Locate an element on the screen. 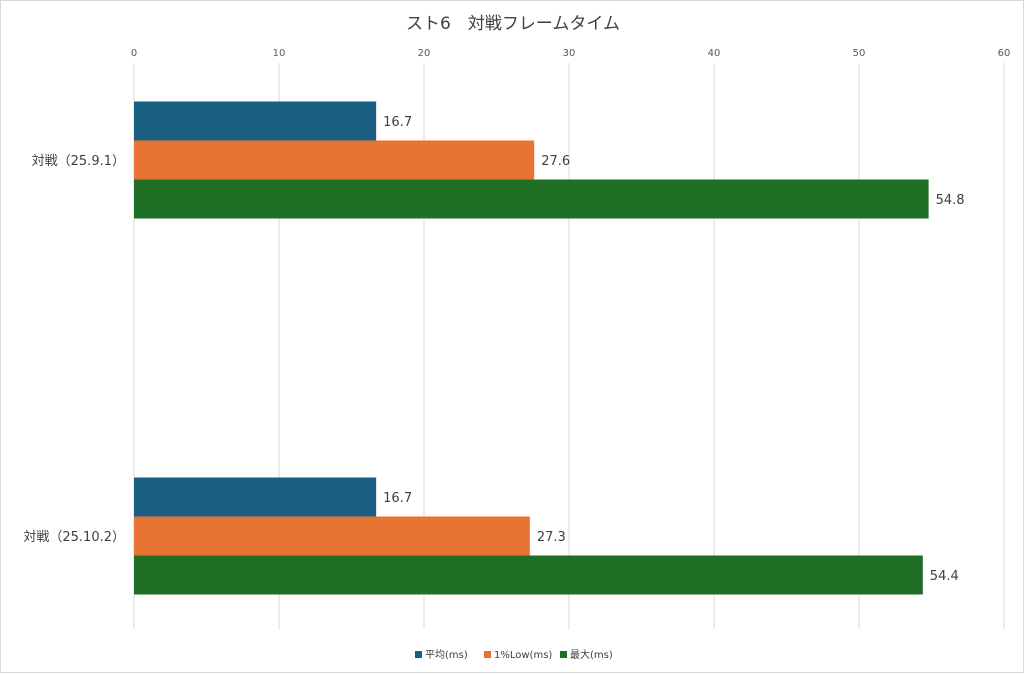 The image size is (1024, 674). chart-title: スト6 対戦フレームタイム is located at coordinates (513, 24).